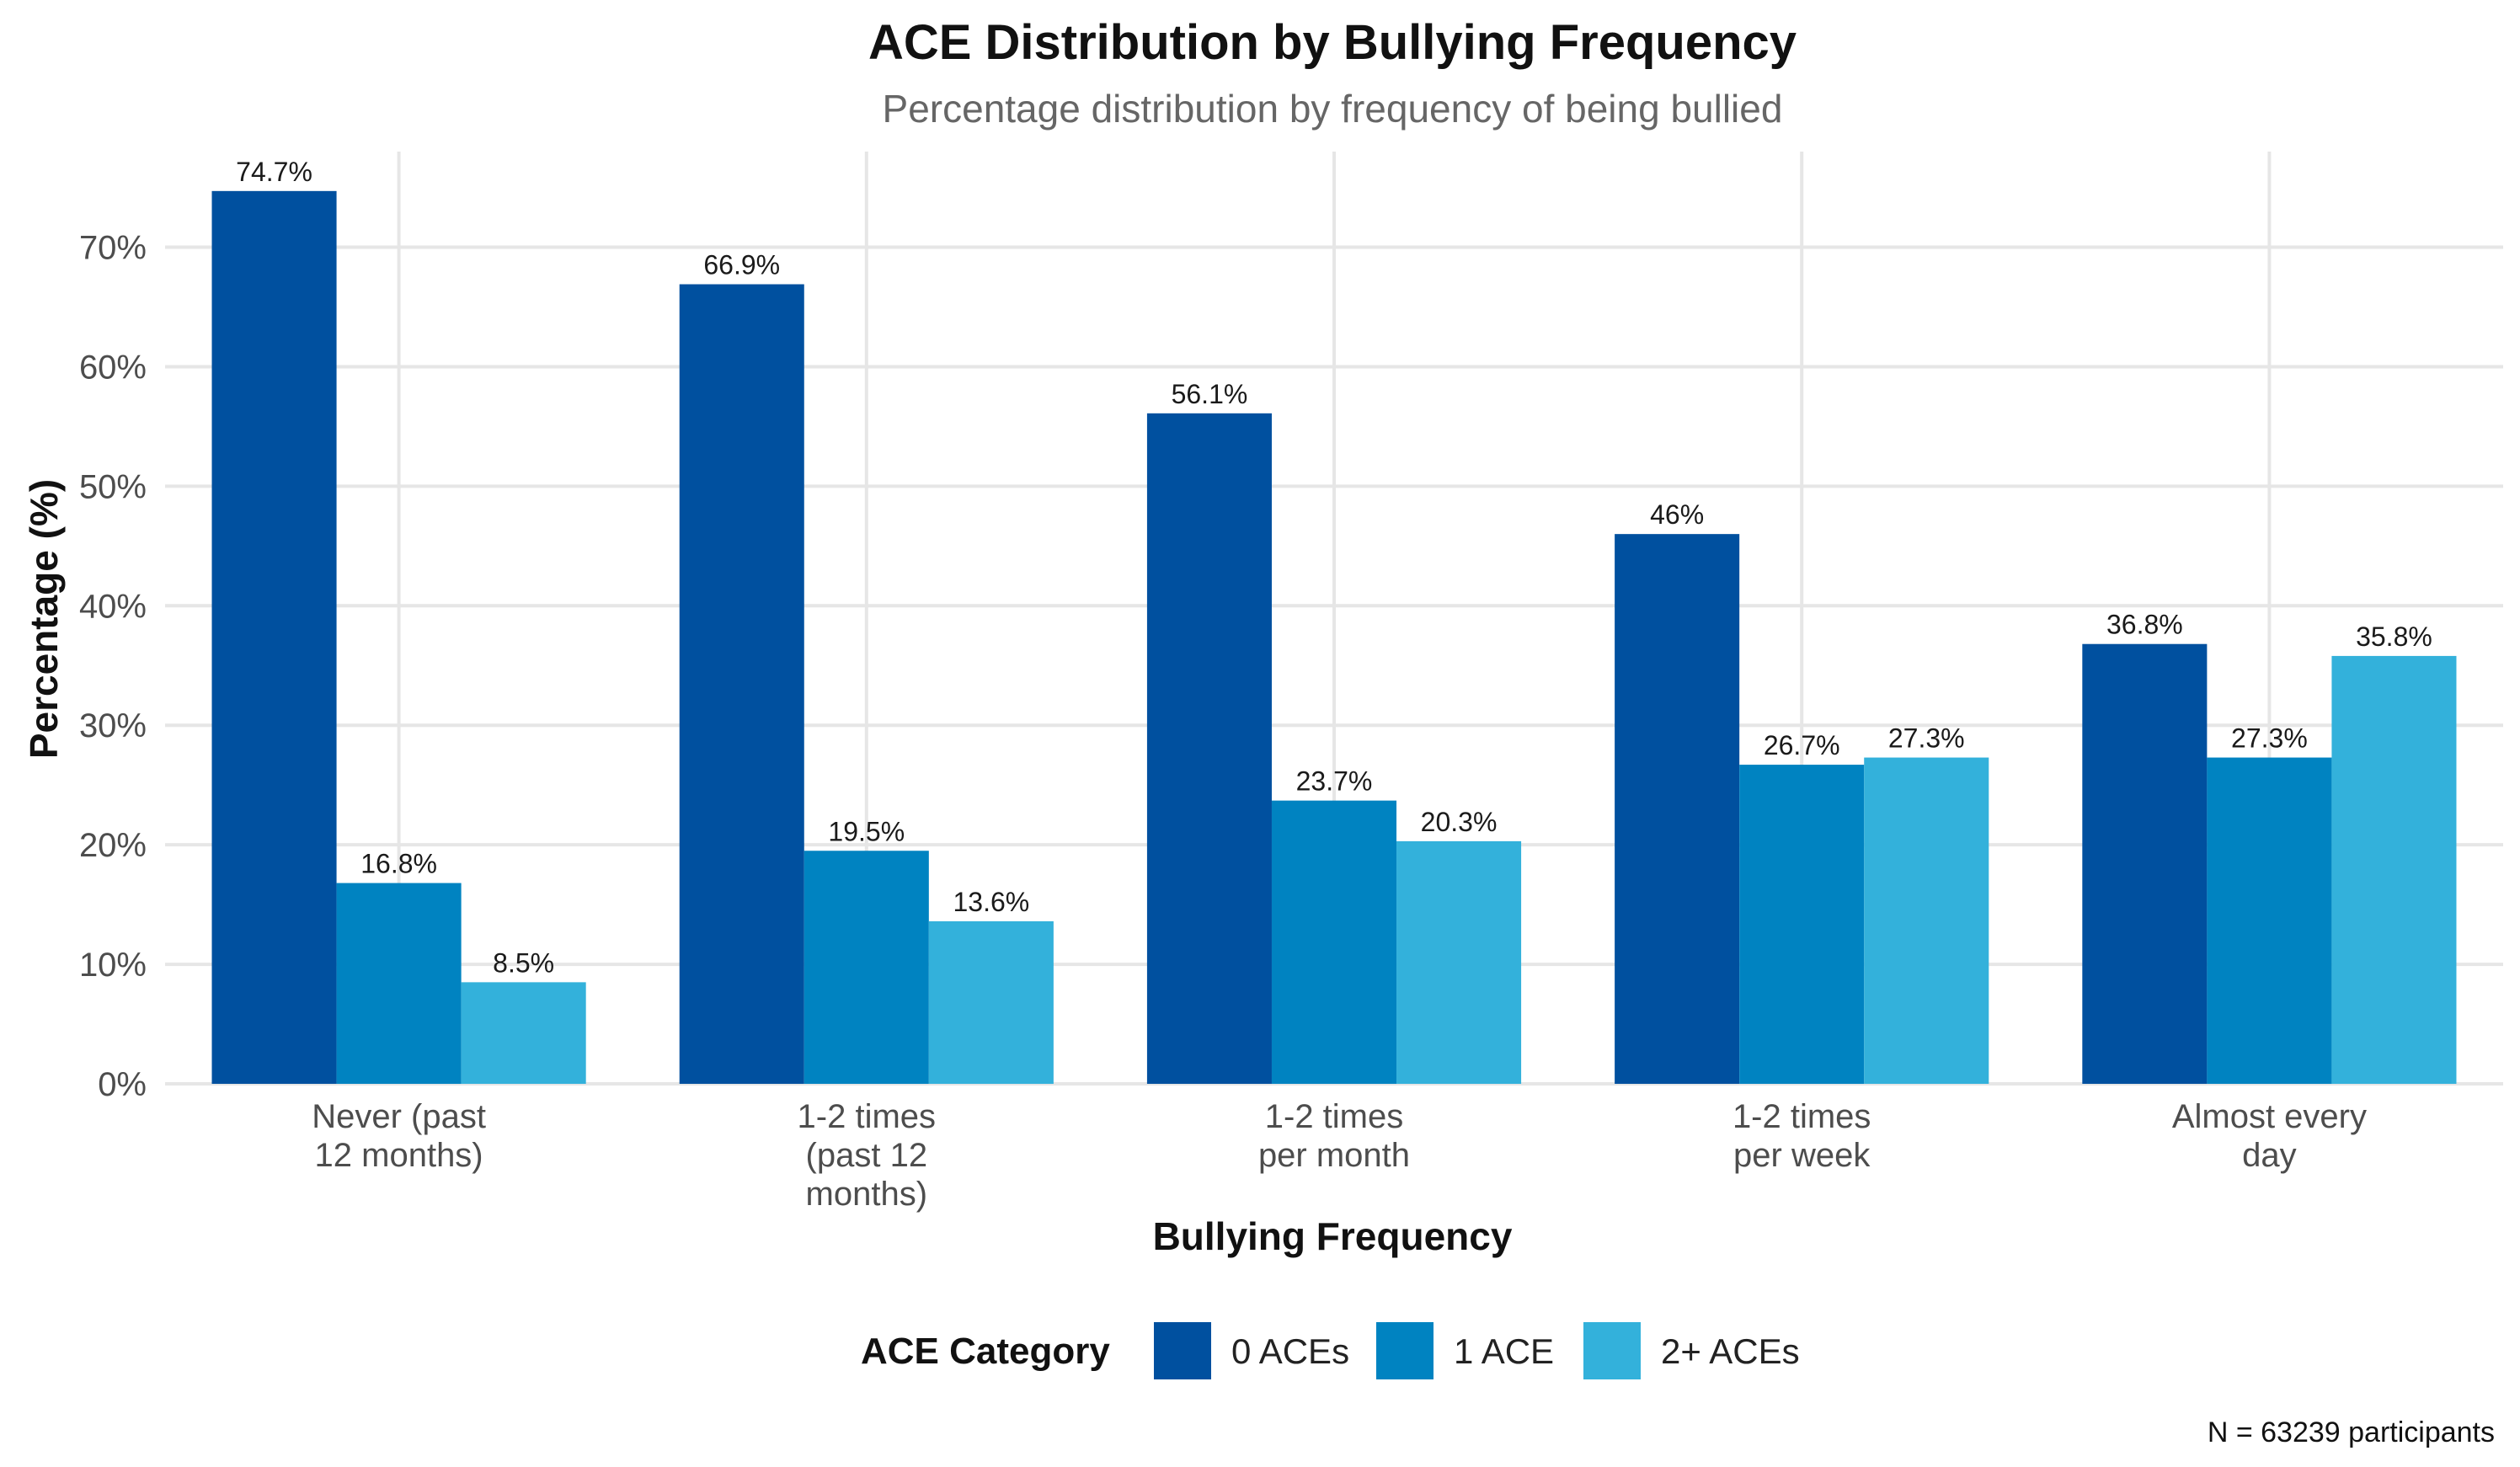 This screenshot has width=2520, height=1467. I want to click on bar-value-label: 13.6%, so click(991, 902).